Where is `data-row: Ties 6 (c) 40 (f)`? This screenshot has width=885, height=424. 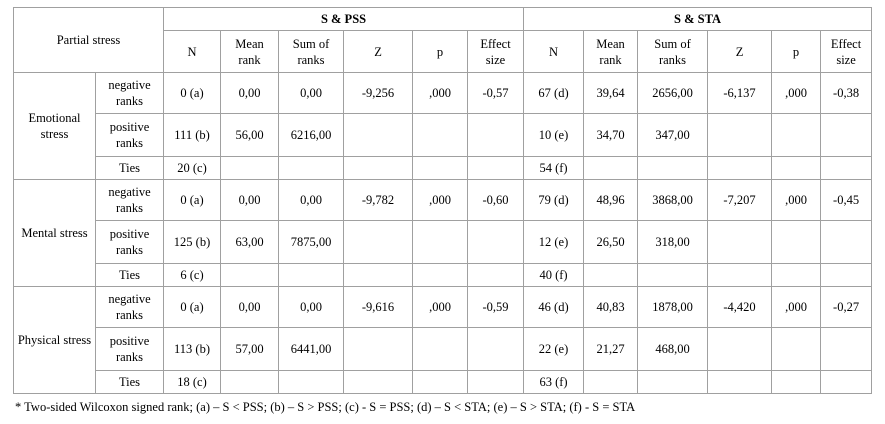 data-row: Ties 6 (c) 40 (f) is located at coordinates (443, 275).